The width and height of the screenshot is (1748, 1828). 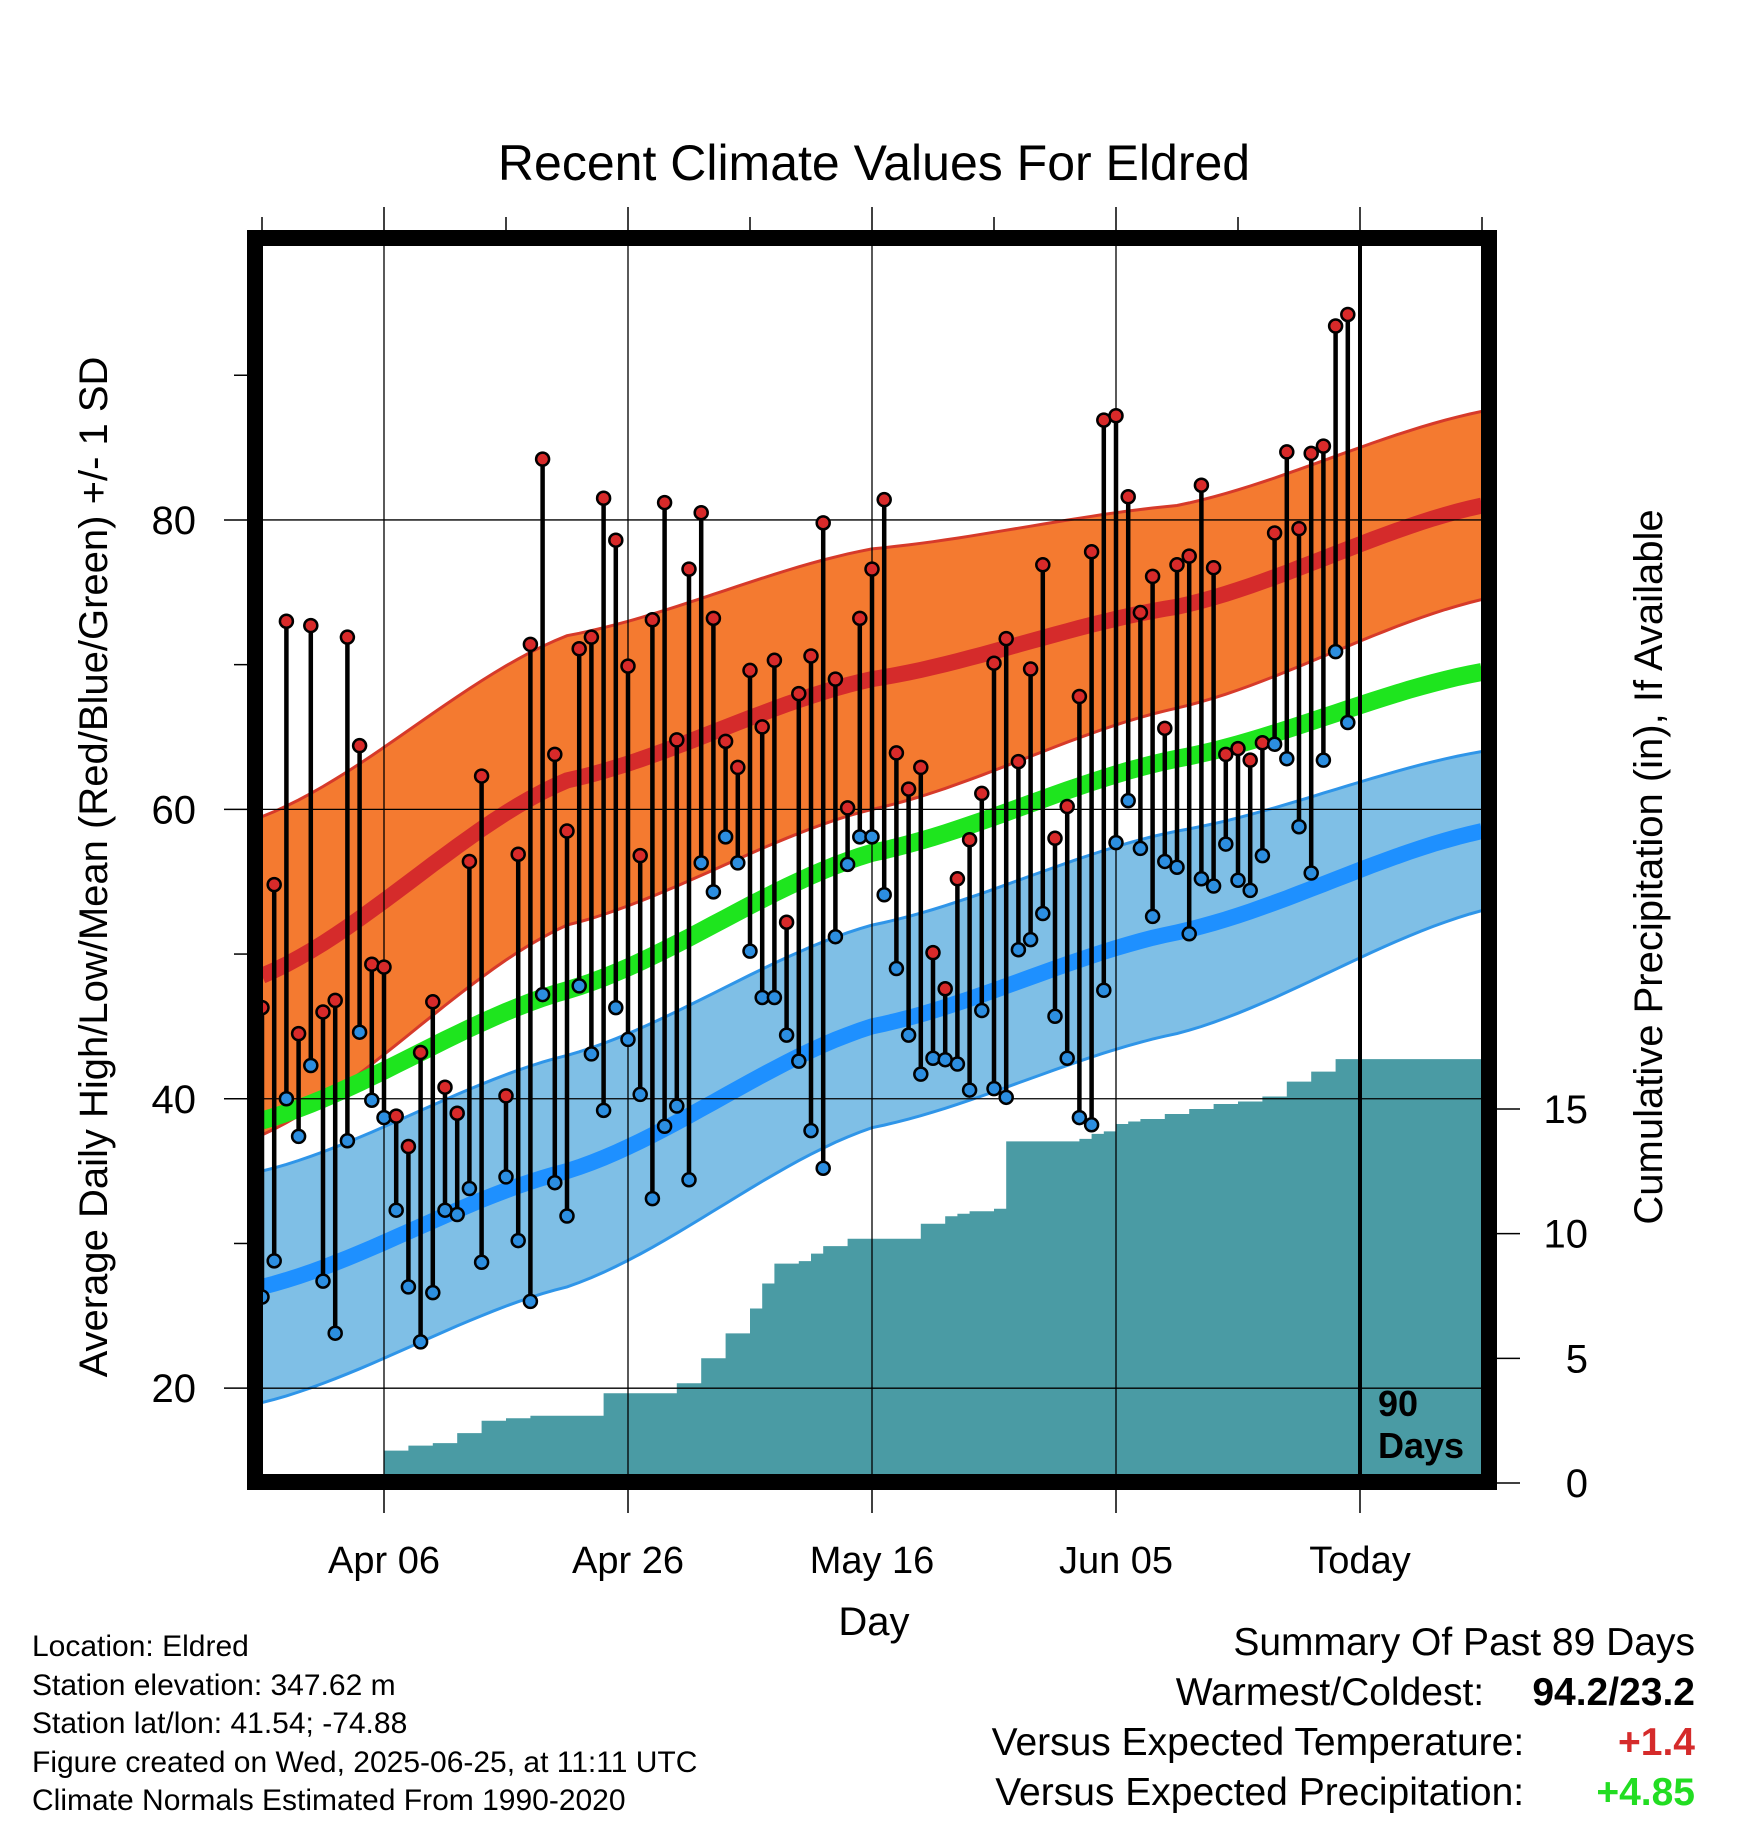 I want to click on y-right-tick-label: 10, so click(x=1566, y=1235).